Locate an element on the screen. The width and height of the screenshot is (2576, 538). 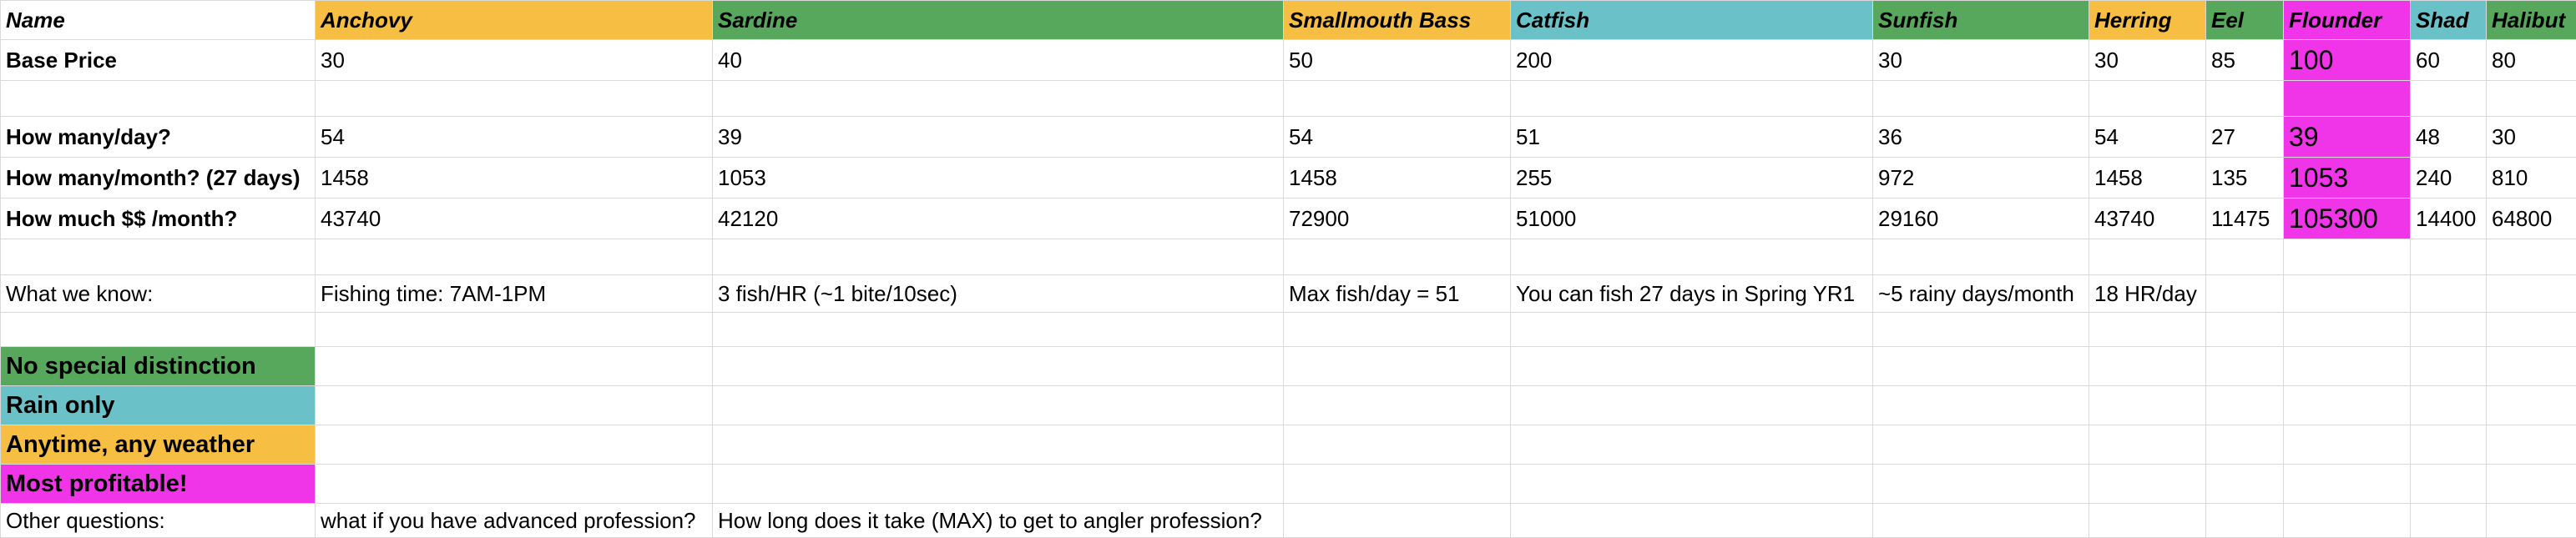
cell-fact: ~5 rainy days/month is located at coordinates (1981, 294).